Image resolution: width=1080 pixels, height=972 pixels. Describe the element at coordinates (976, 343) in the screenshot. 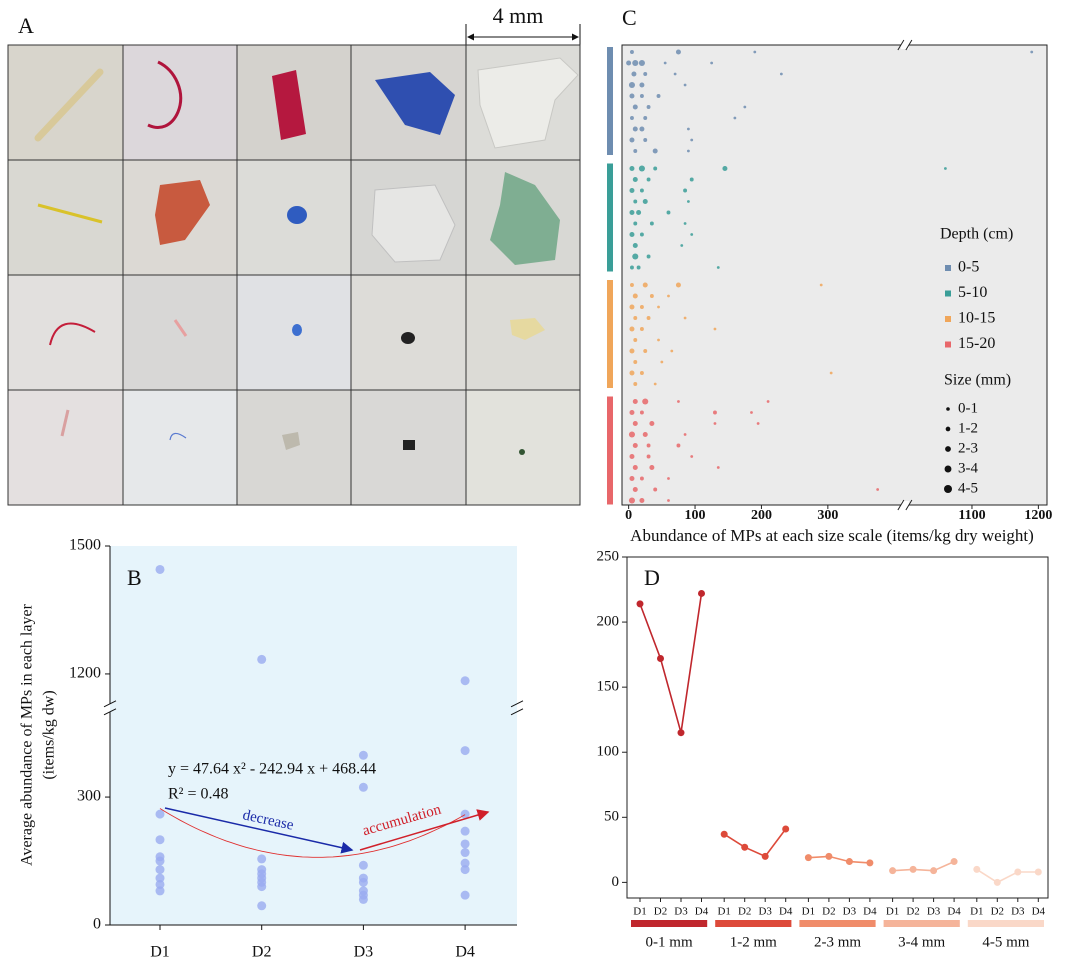

I see `legend-label: 15-20` at that location.